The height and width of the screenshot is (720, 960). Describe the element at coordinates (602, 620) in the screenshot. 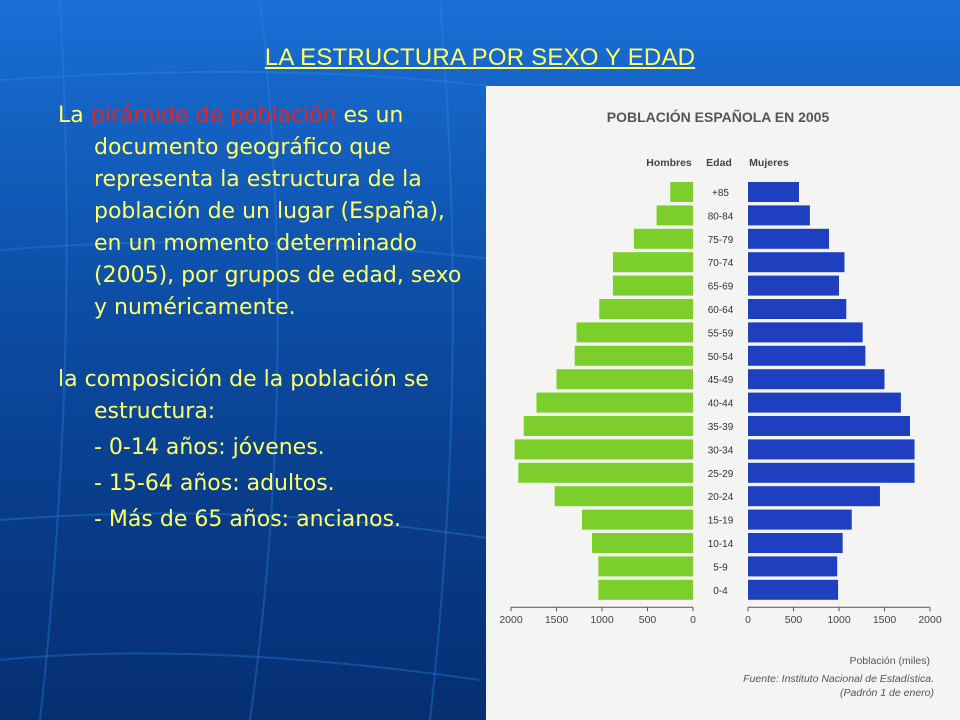

I see `tick-label-men-1000: 1000` at that location.